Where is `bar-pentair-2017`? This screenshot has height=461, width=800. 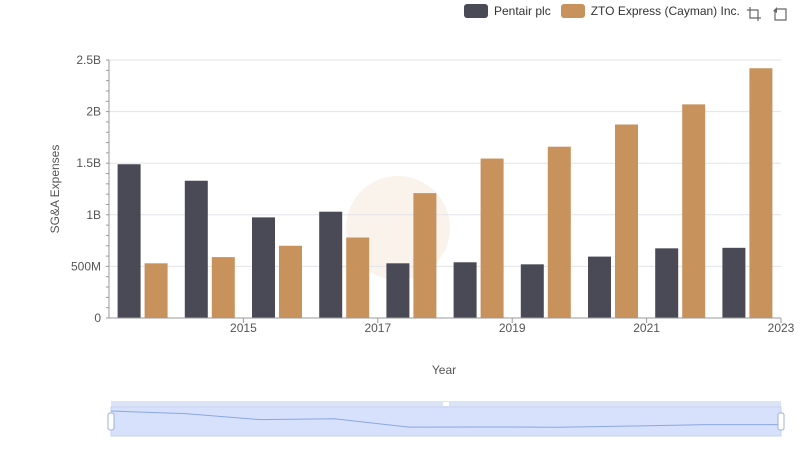
bar-pentair-2017 is located at coordinates (331, 264).